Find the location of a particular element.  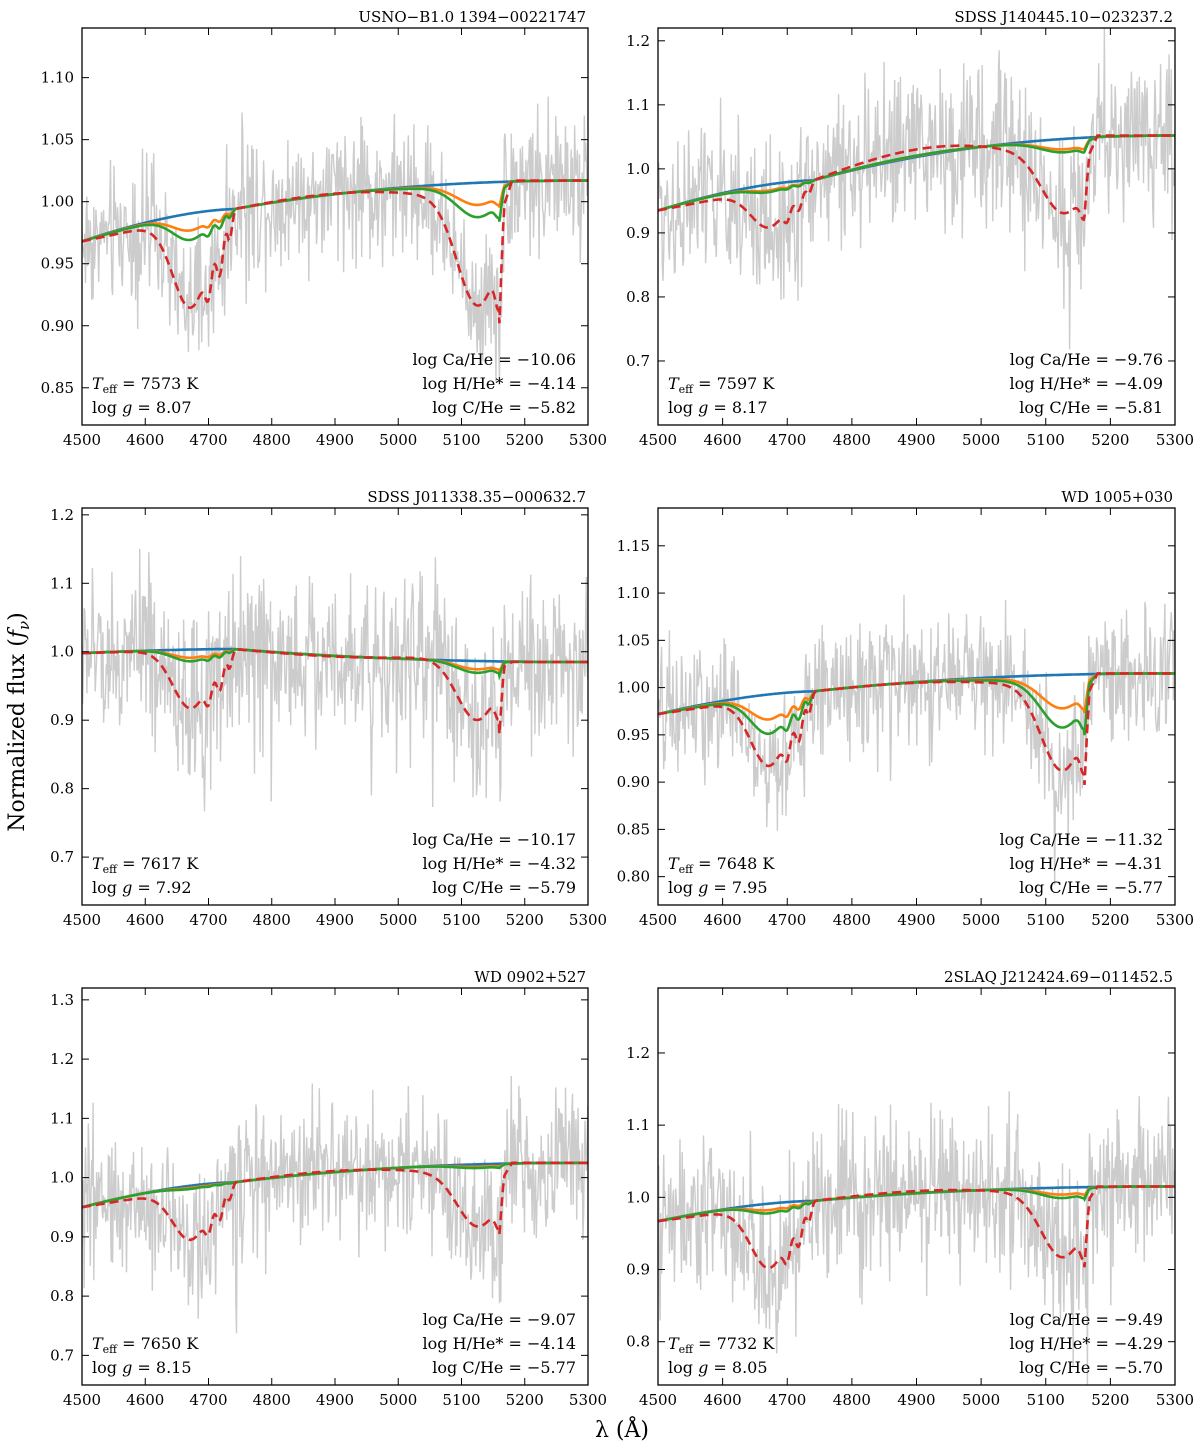

c-abundance-label: log C/He = −5.82 is located at coordinates (504, 407).